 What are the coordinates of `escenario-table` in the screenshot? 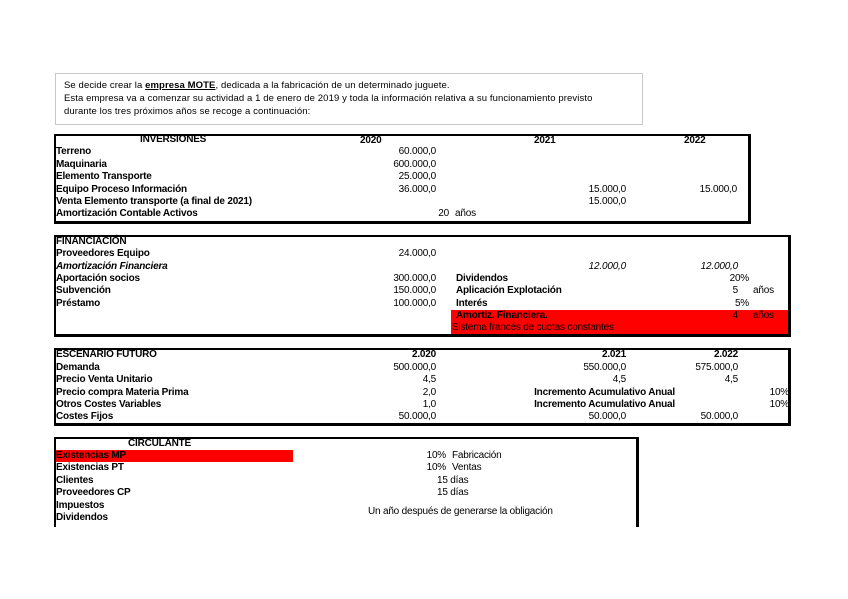 It's located at (422, 387).